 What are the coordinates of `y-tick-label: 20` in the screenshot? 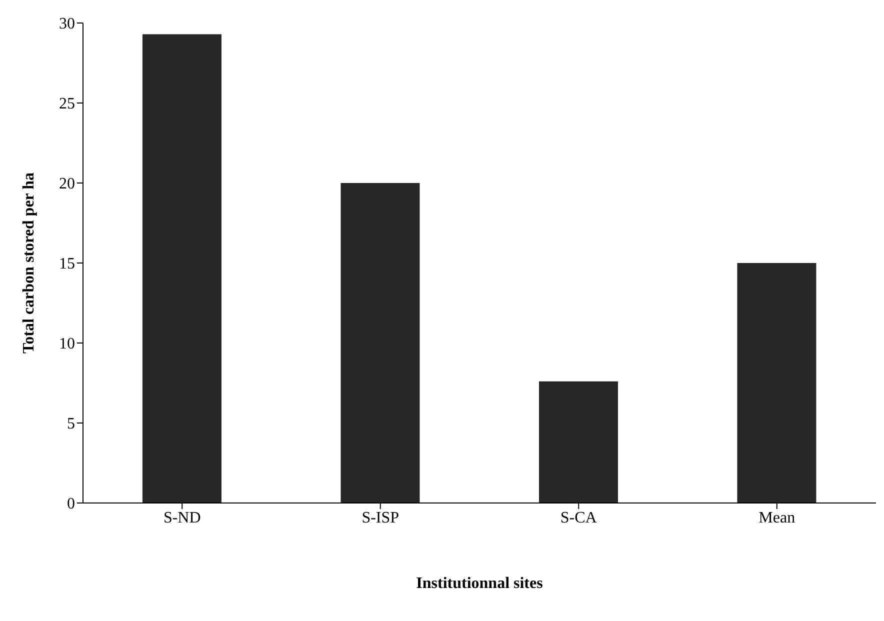 It's located at (67, 184).